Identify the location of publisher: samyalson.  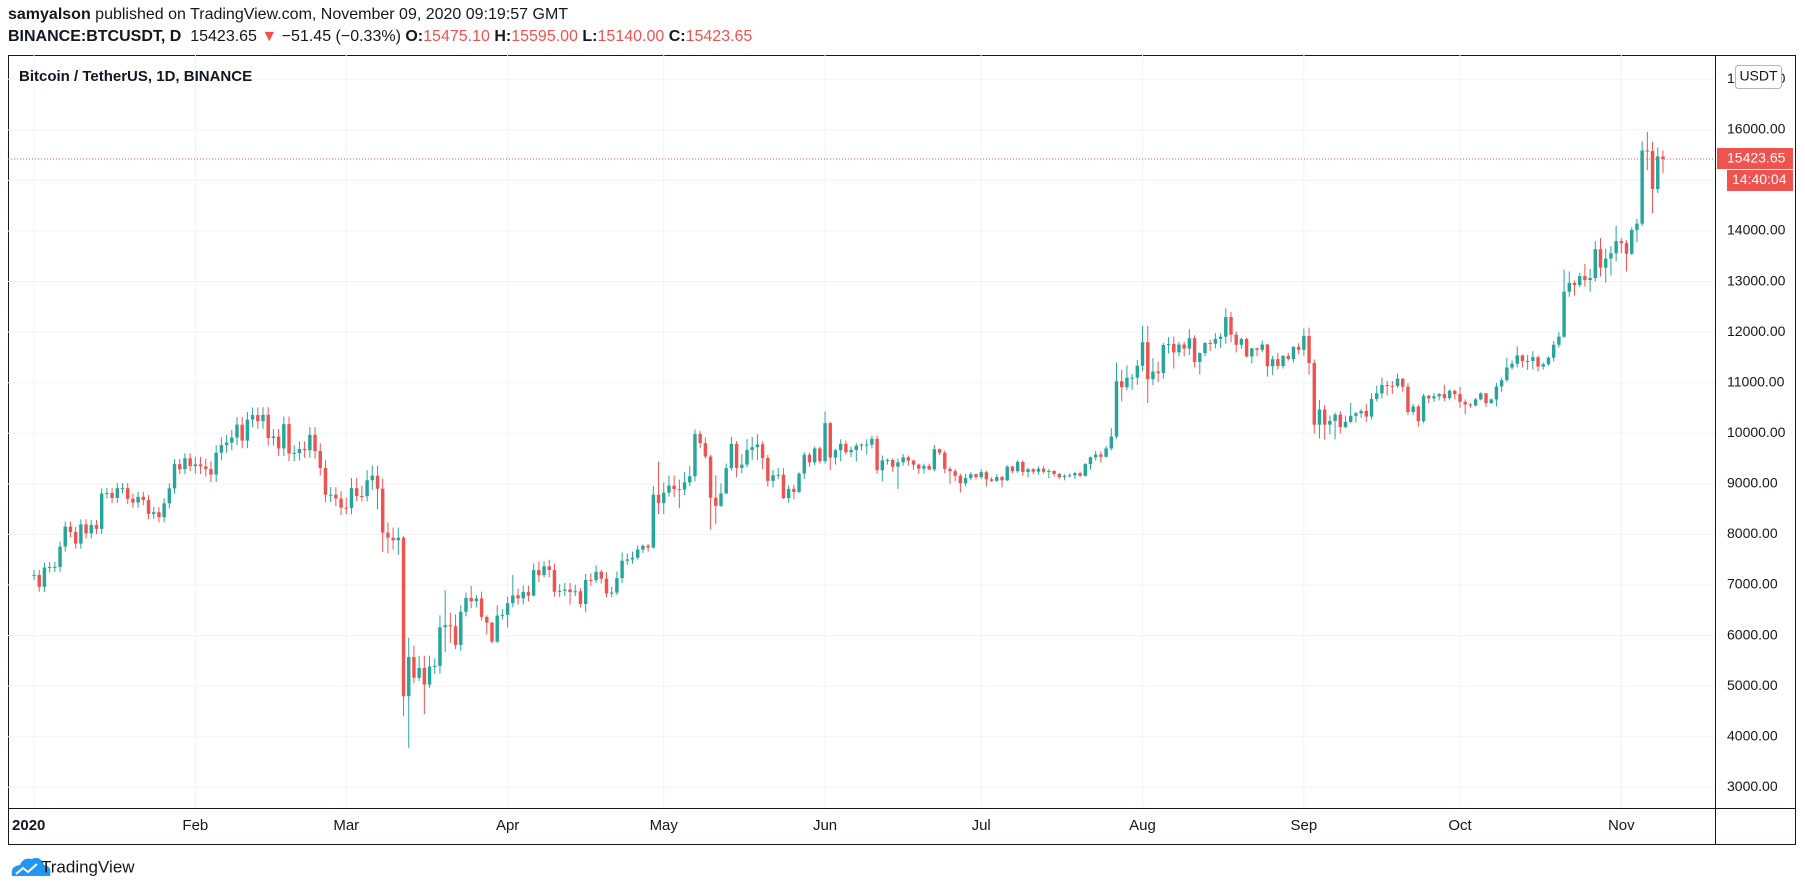
(49, 14).